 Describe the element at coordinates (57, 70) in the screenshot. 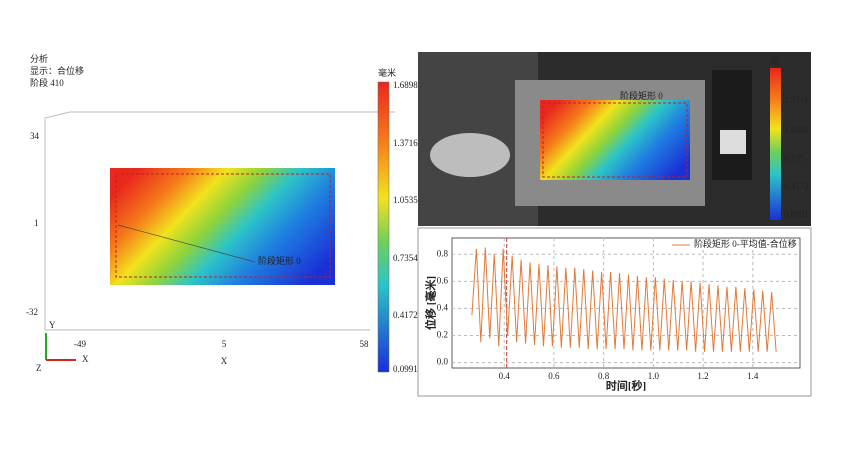

I see `info-text: 显示：合位移` at that location.